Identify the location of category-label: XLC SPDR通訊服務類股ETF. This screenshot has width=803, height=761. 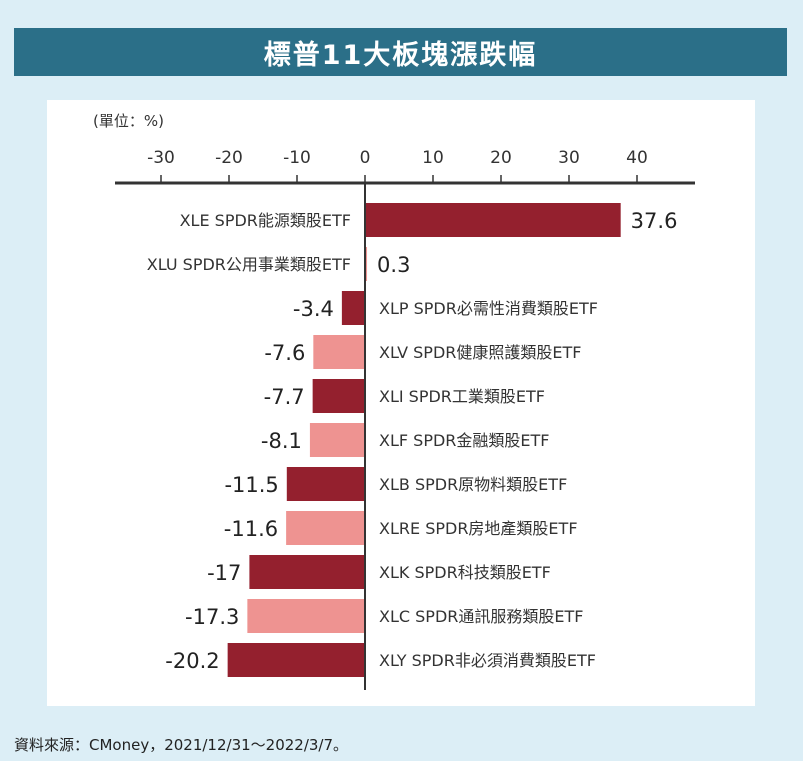
(481, 616).